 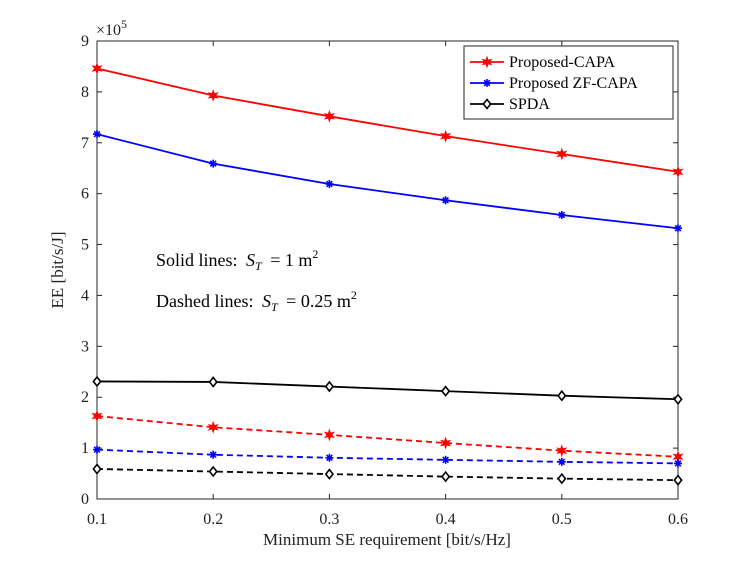 I want to click on x-tick-label: 0.5, so click(x=562, y=519).